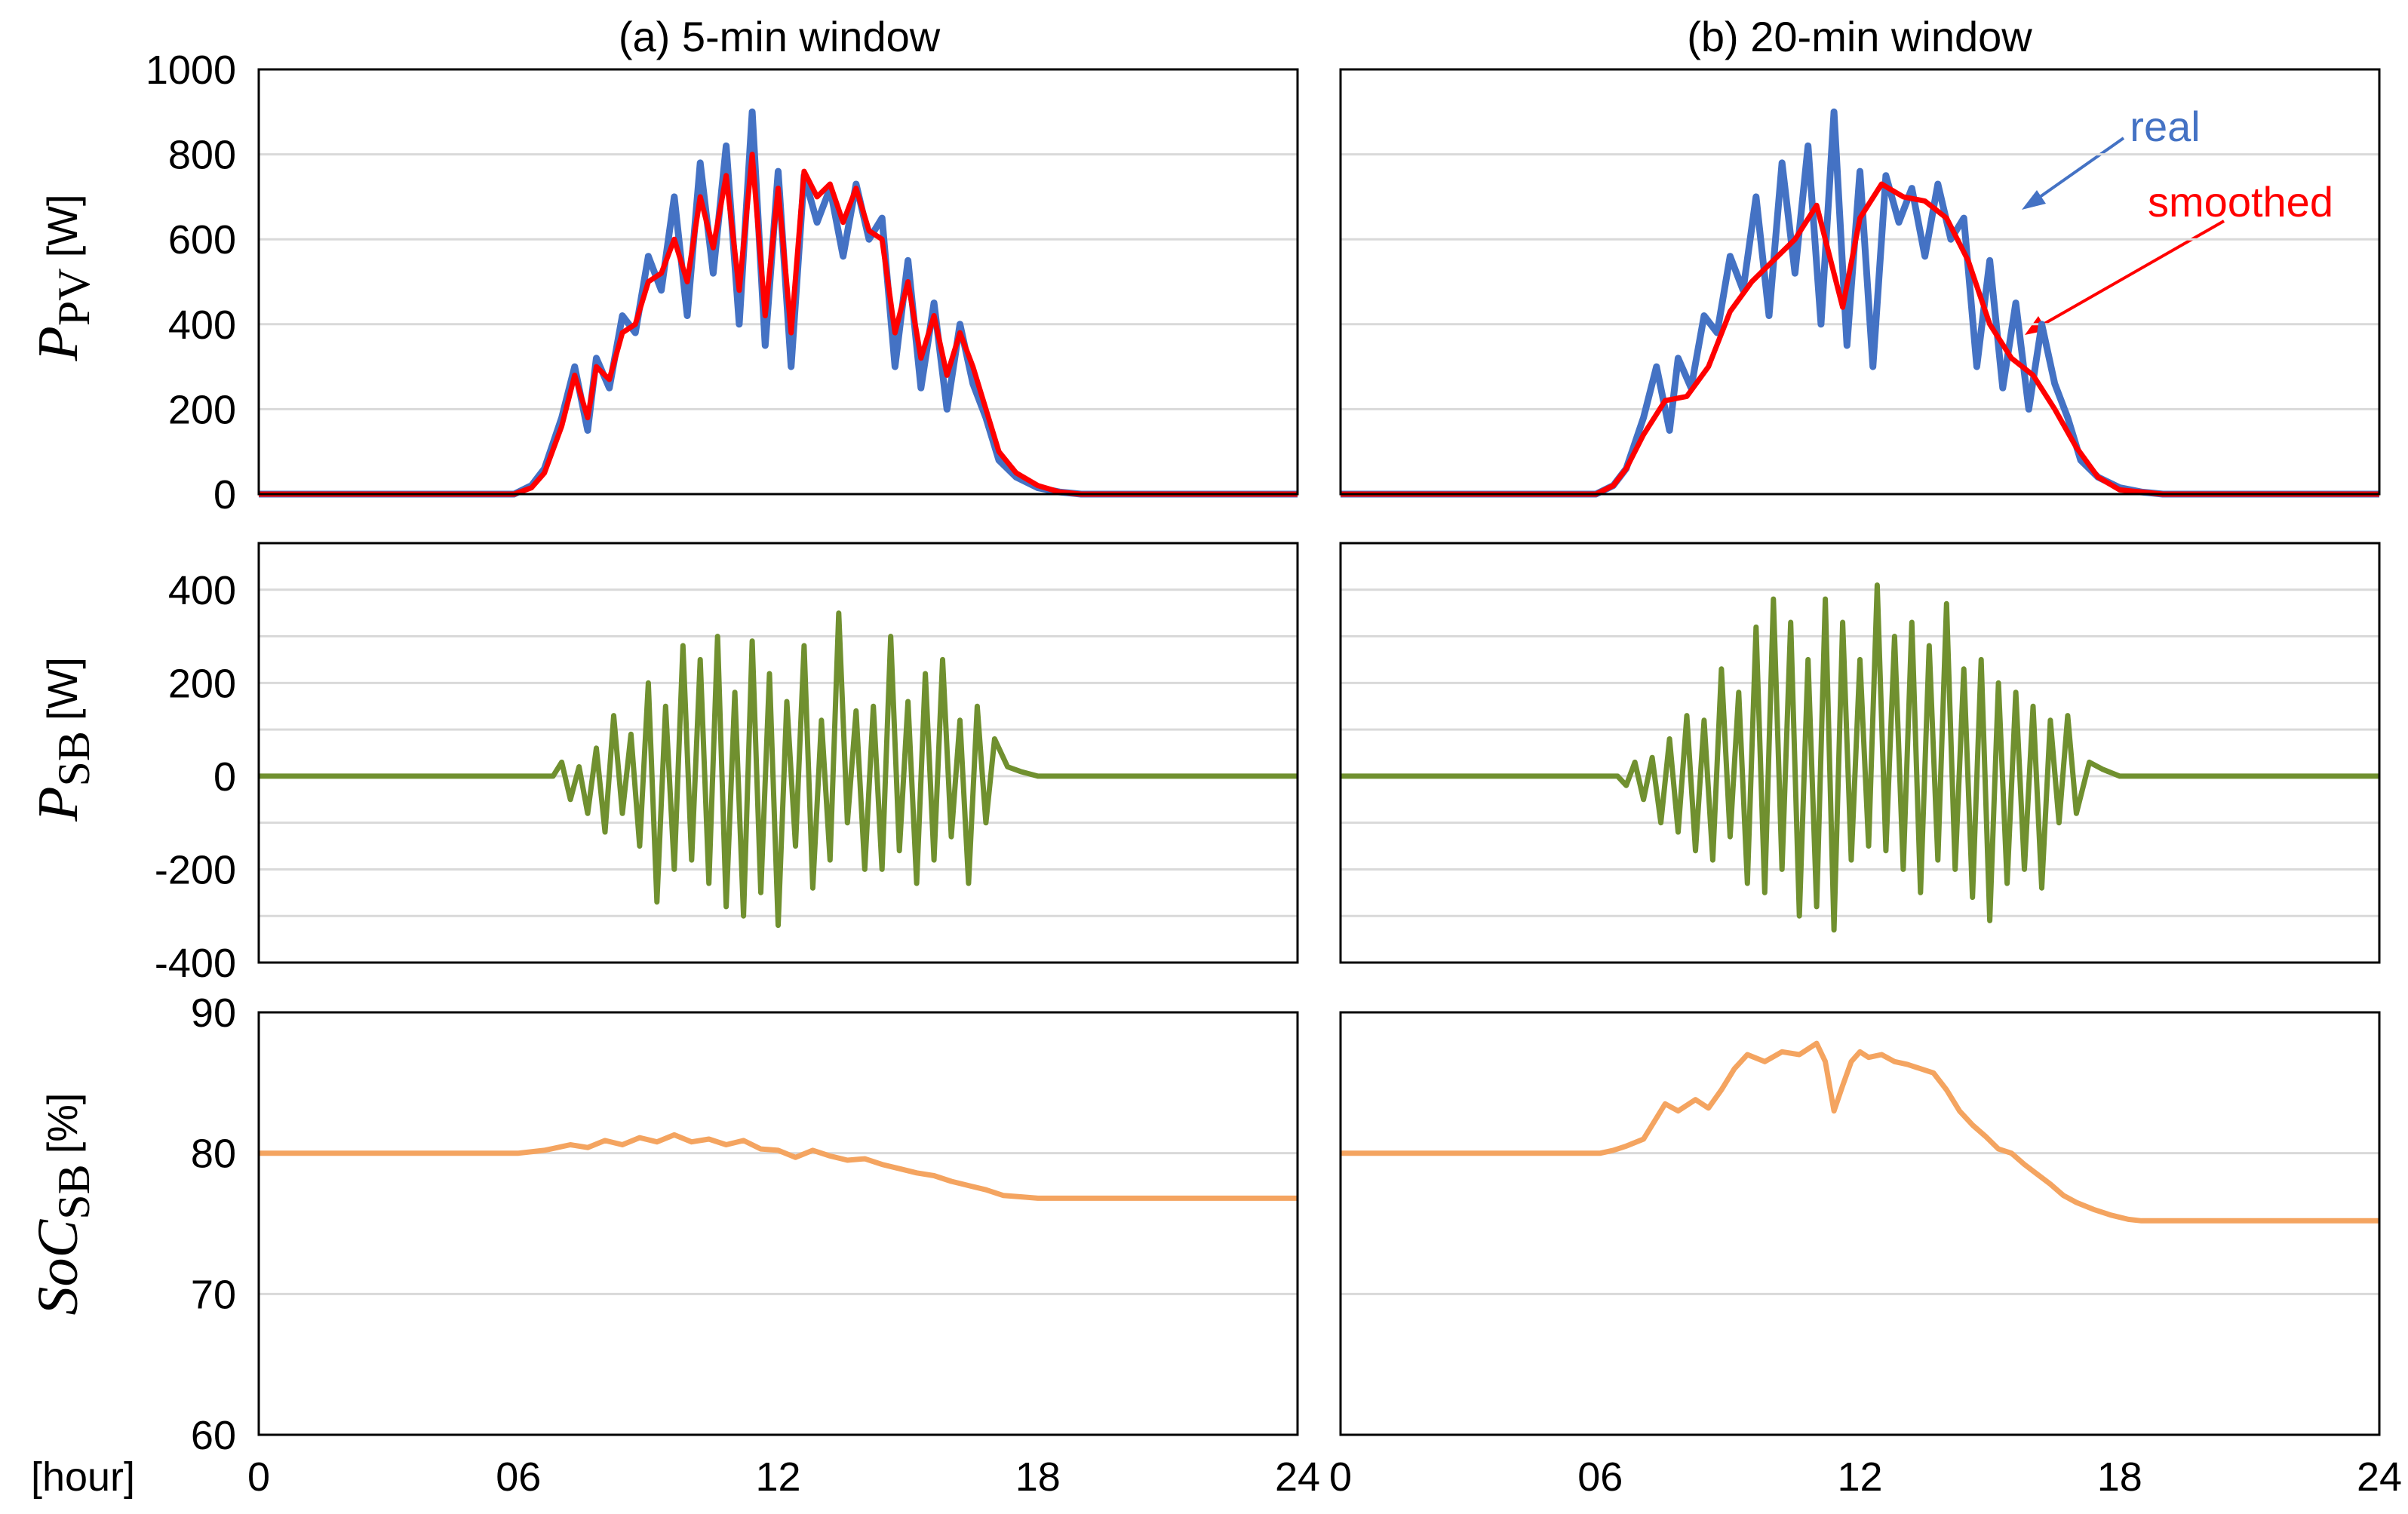 The height and width of the screenshot is (1514, 2408). I want to click on annotation-real: real, so click(2165, 126).